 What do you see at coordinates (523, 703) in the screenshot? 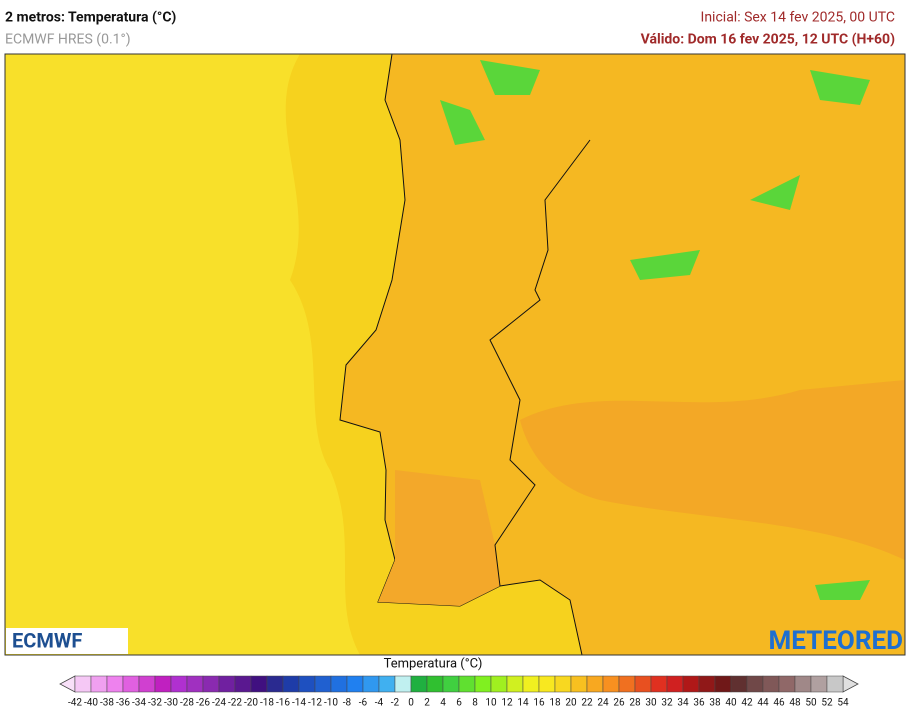
I see `colorbar-tick-label: 14` at bounding box center [523, 703].